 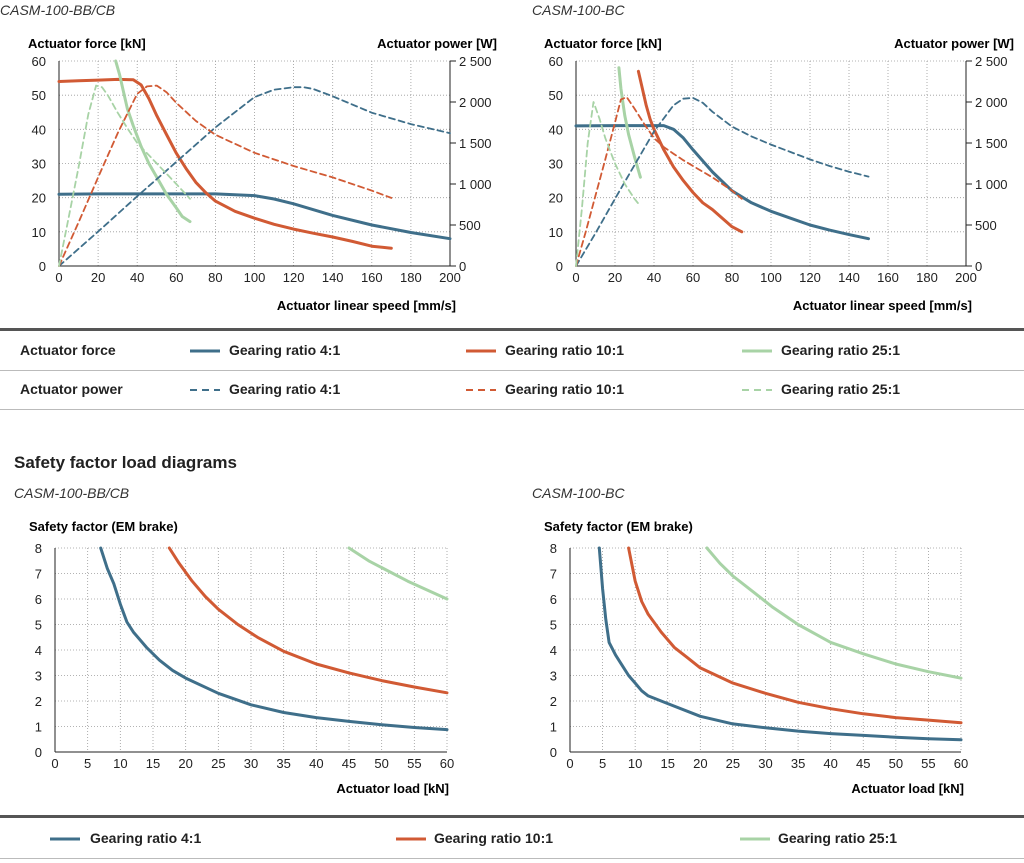 I want to click on right-axis-label: Actuator power [W], so click(x=437, y=43).